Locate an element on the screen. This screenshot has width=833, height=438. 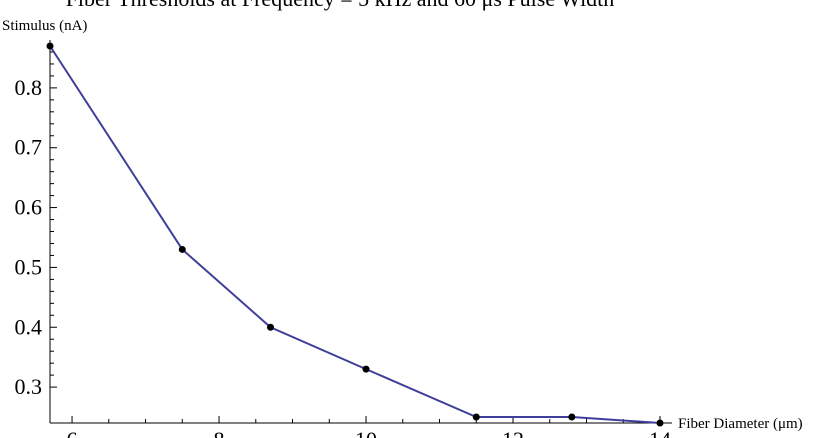
x-tick-label-3: 12 is located at coordinates (513, 432).